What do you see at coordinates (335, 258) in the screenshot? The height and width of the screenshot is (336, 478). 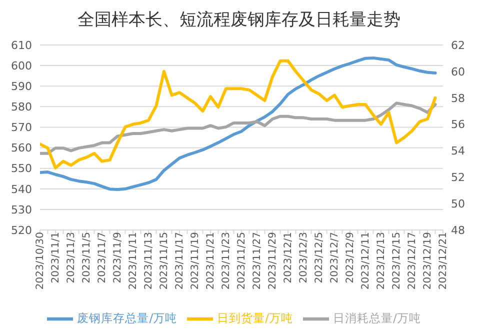 I see `x-tick-label: 2023/12/7` at bounding box center [335, 258].